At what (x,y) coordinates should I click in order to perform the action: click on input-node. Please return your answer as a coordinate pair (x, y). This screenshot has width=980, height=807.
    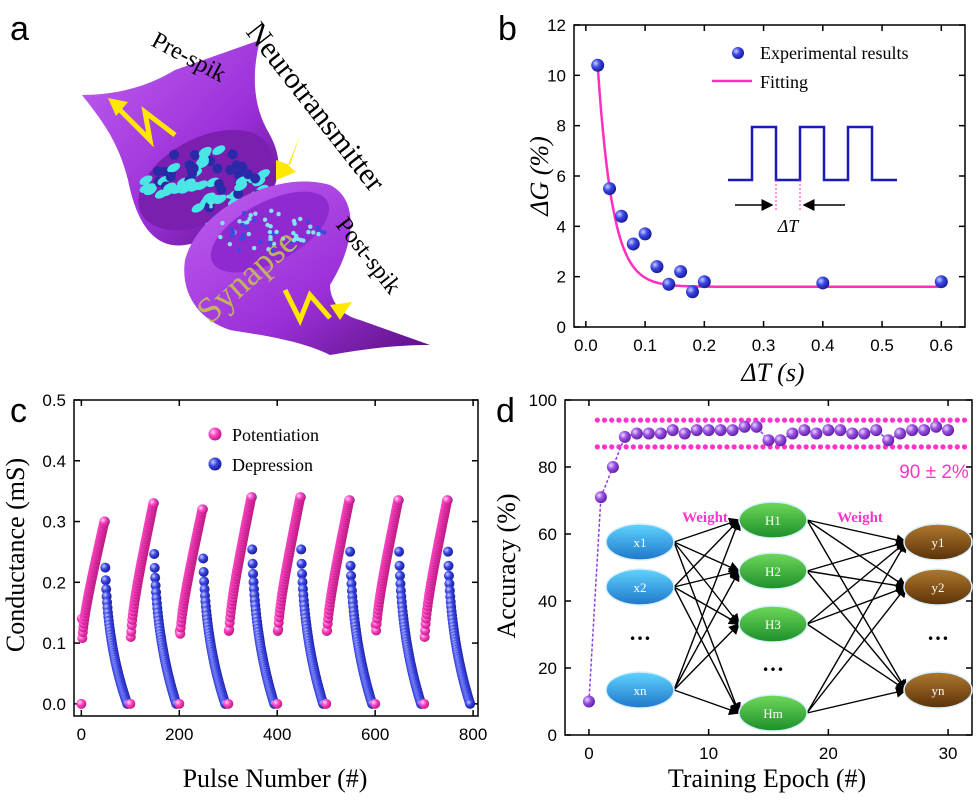
    Looking at the image, I should click on (640, 690).